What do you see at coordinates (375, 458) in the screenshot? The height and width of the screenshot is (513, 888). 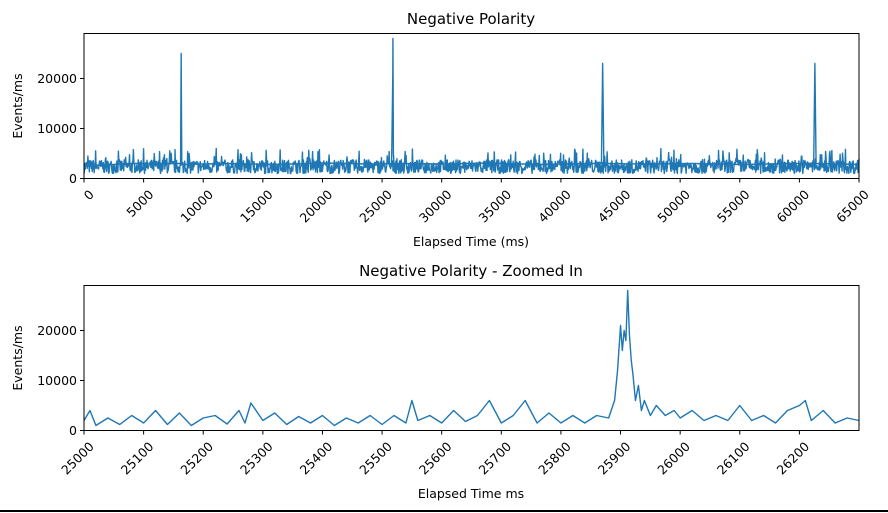 I see `x-tick-label: 25500` at bounding box center [375, 458].